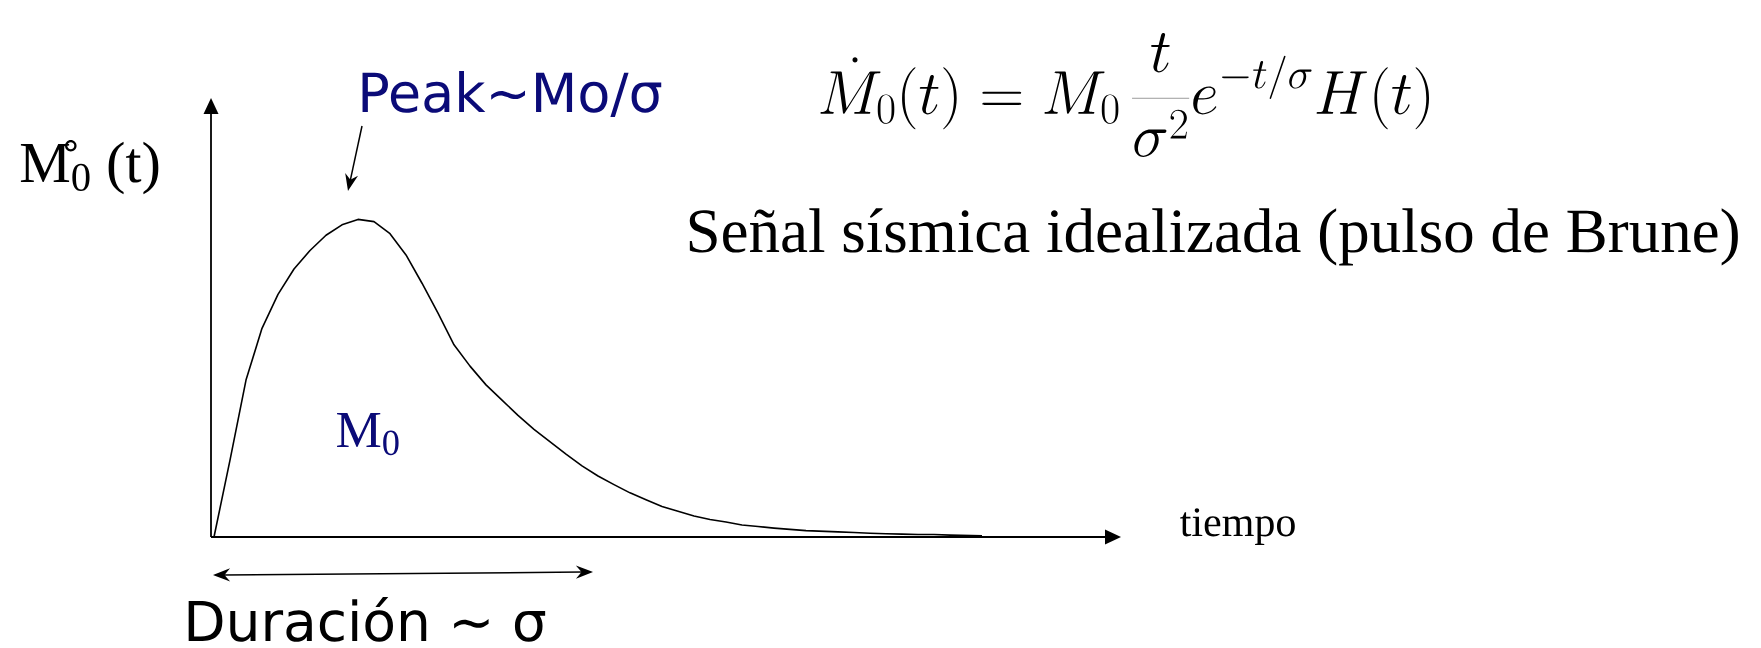 This screenshot has width=1761, height=648. Describe the element at coordinates (1237, 526) in the screenshot. I see `x-axis-title: tiempo` at that location.